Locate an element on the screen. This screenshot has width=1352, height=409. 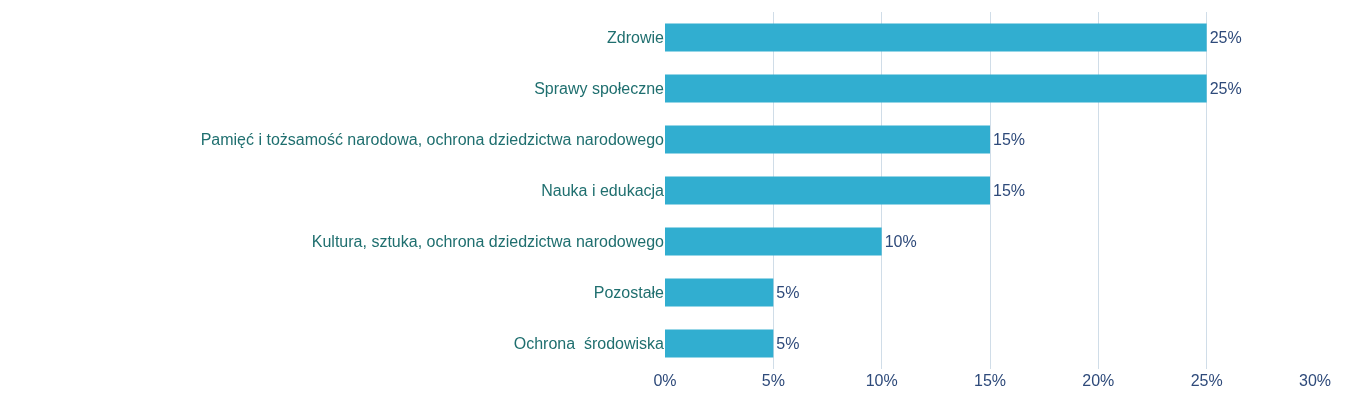
y-tick-label: Nauka i edukacja is located at coordinates (603, 191).